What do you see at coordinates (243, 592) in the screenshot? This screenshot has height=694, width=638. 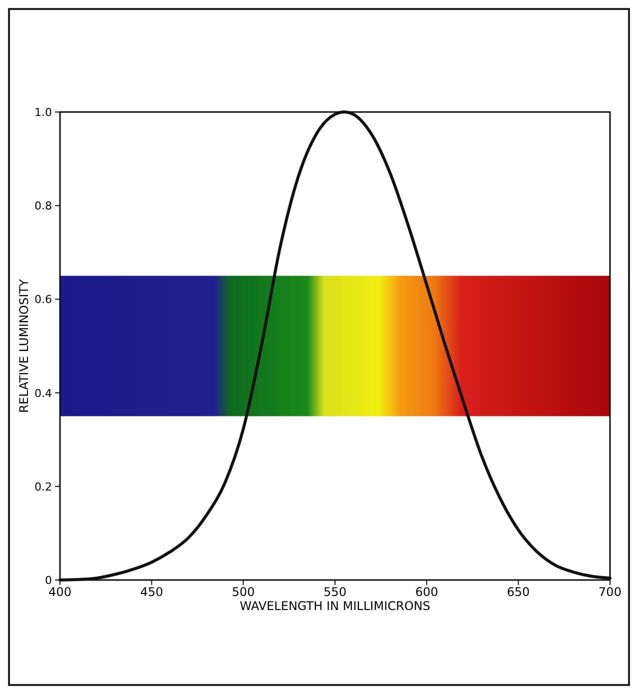 I see `x-tick-label: 500` at bounding box center [243, 592].